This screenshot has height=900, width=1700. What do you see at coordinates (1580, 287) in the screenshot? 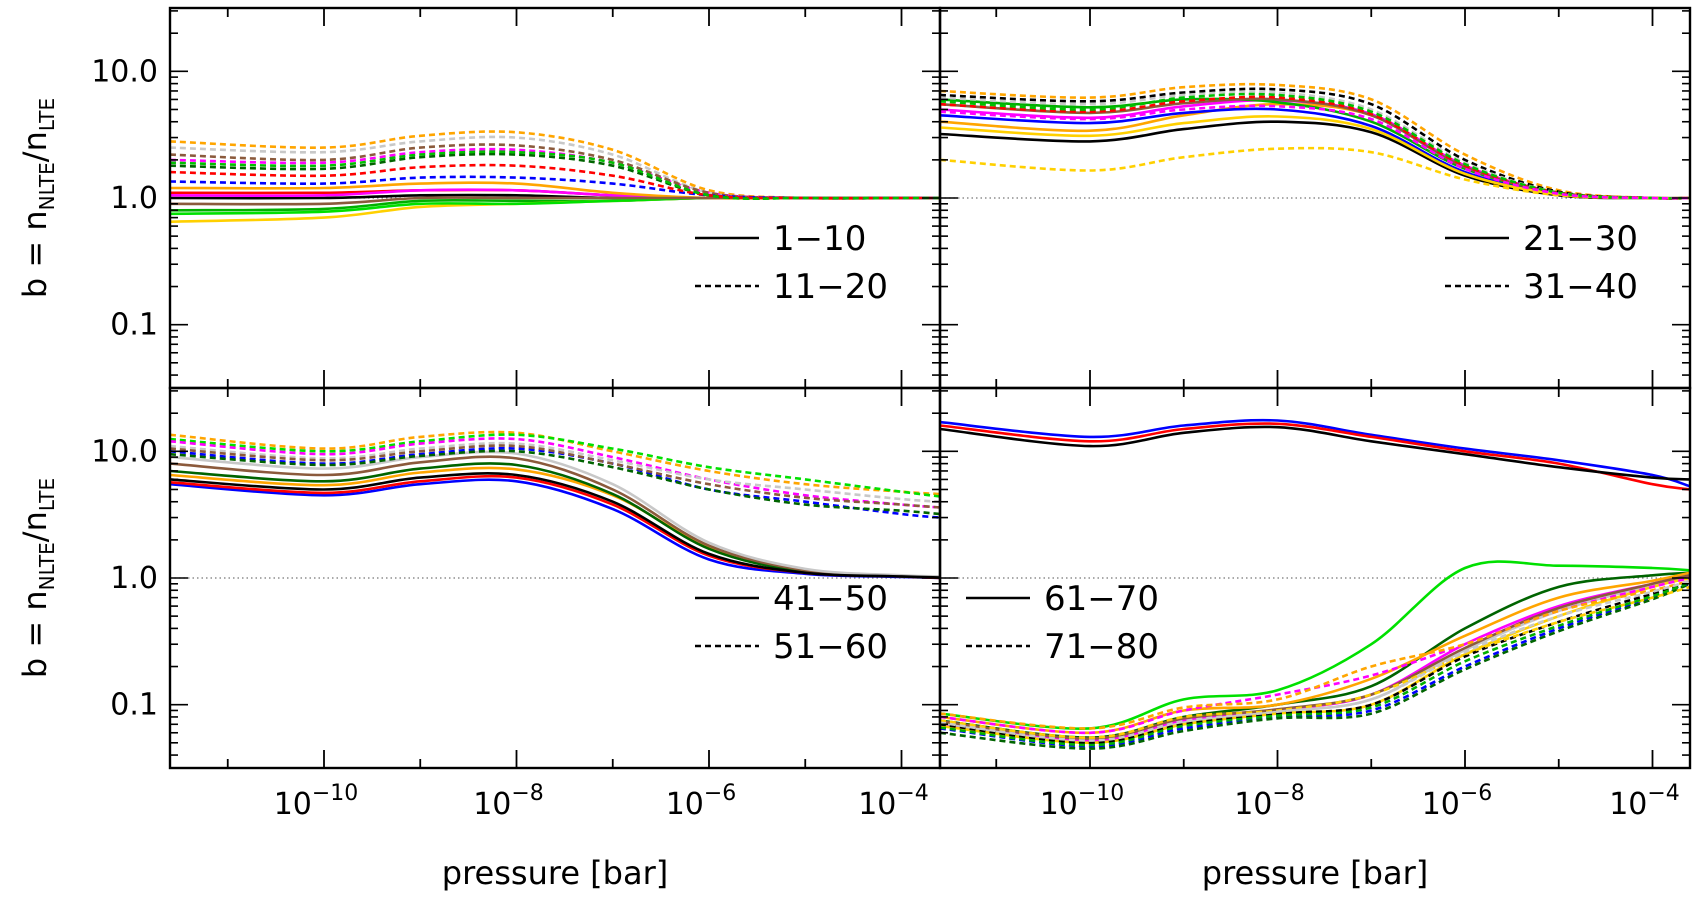
I see `legend-label: 31−40` at bounding box center [1580, 287].